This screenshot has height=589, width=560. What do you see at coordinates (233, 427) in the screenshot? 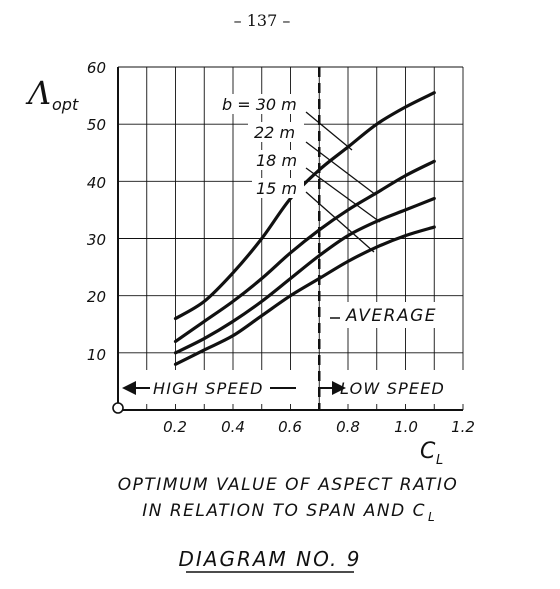
I see `x-tick-label: 0.4` at bounding box center [233, 427].